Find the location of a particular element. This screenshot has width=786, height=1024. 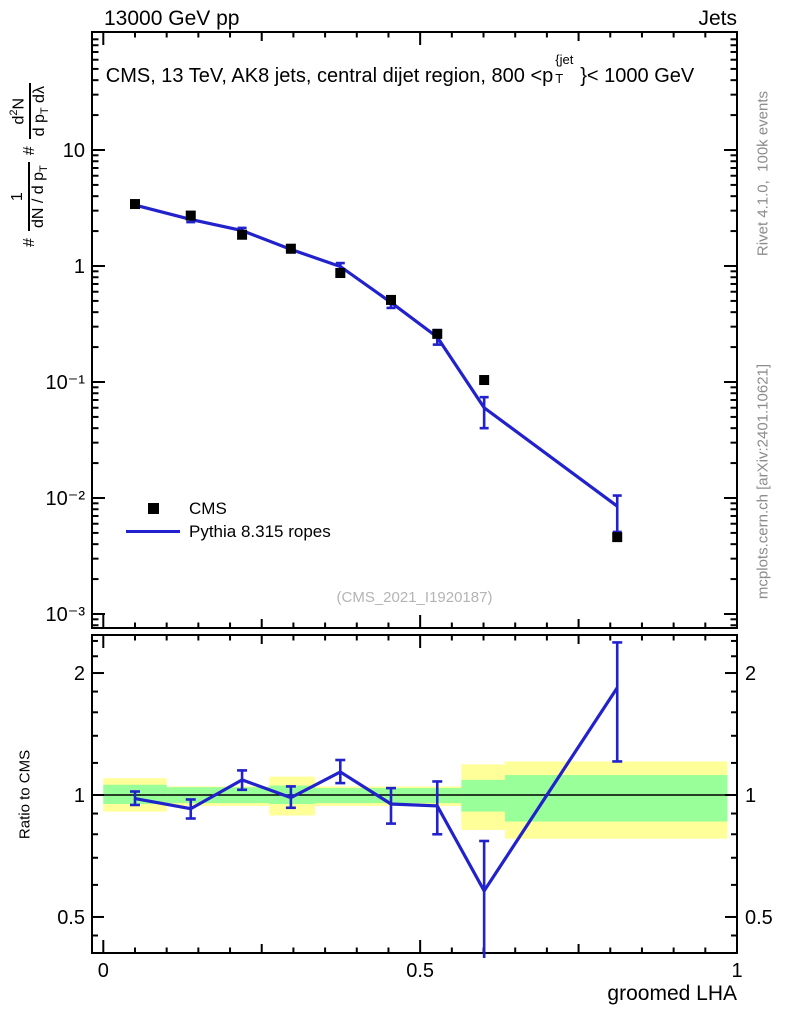

ratio-curve is located at coordinates (376, 790).